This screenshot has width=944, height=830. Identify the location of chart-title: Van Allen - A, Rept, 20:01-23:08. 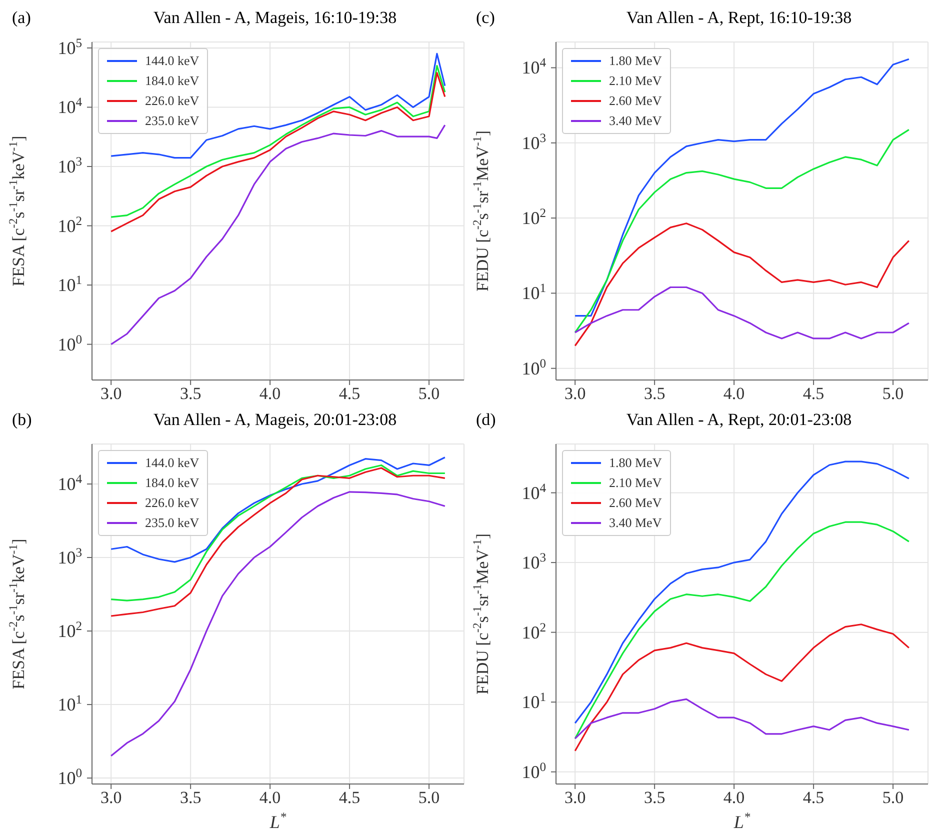
(739, 419).